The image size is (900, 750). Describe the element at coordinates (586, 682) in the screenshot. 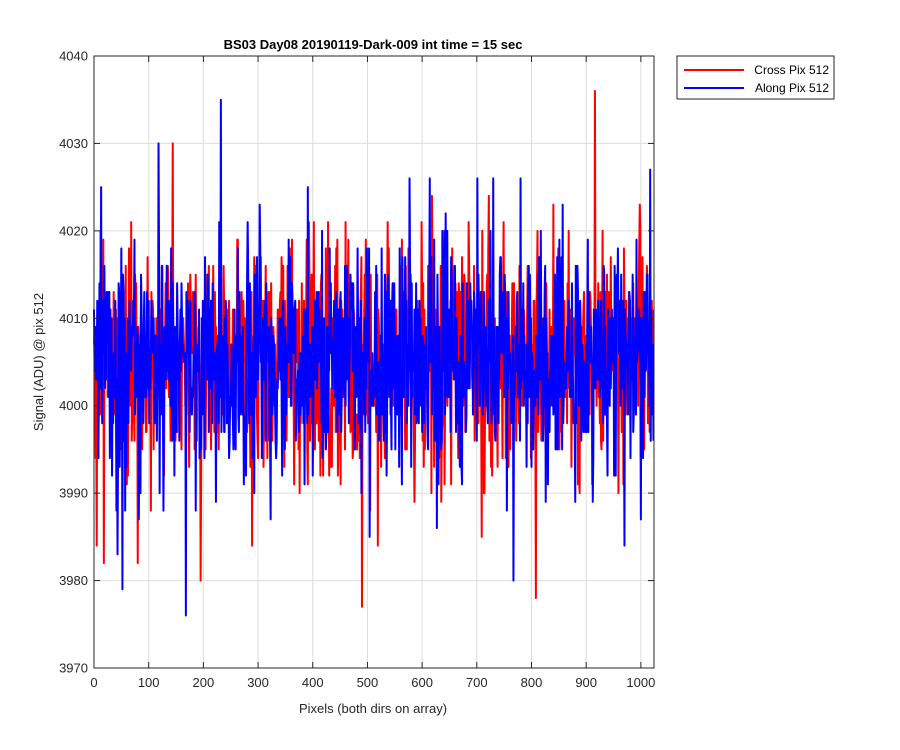

I see `x-tick-label: 900` at that location.